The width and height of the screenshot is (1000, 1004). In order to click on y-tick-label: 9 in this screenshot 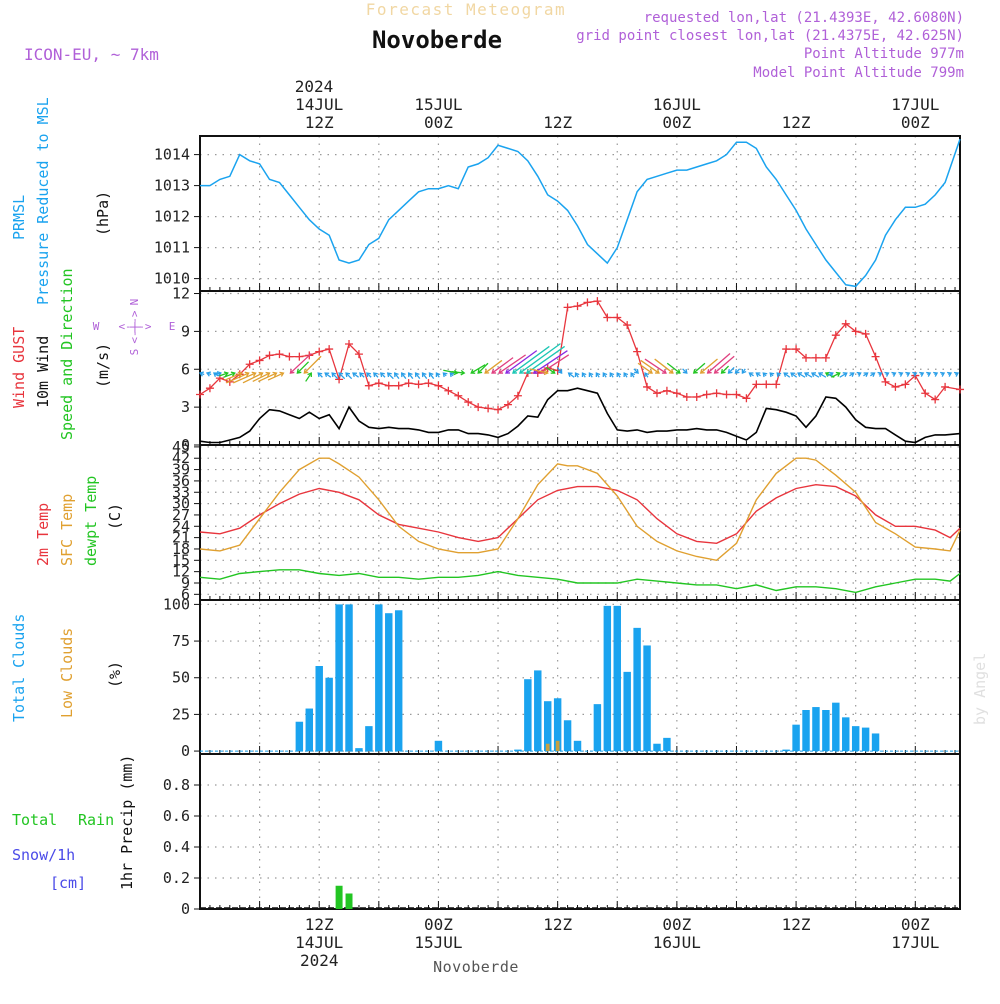, I will do `click(185, 583)`.